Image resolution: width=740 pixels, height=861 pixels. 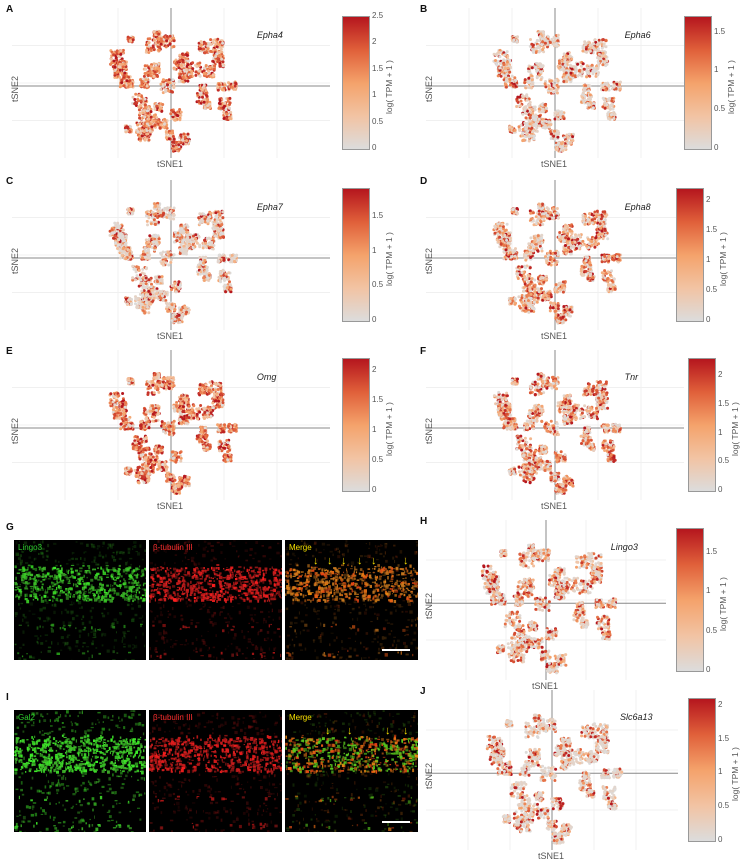 What do you see at coordinates (716, 69) in the screenshot?
I see `colorbar-tick: 1` at bounding box center [716, 69].